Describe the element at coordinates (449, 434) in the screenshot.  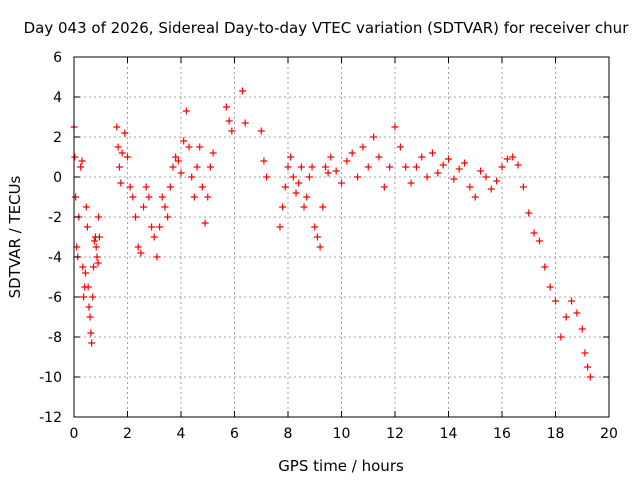
I see `x-tick-label: 14` at that location.